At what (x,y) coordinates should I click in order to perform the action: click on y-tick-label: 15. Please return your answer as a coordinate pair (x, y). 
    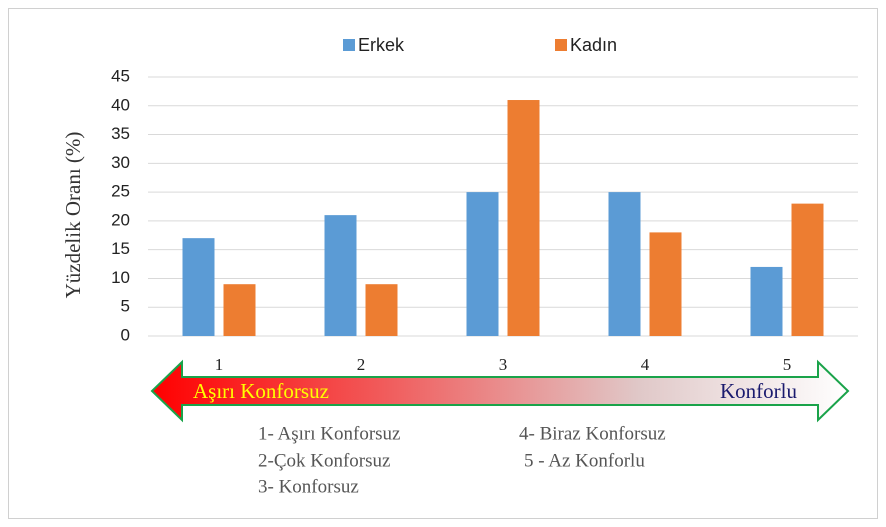
    Looking at the image, I should click on (120, 248).